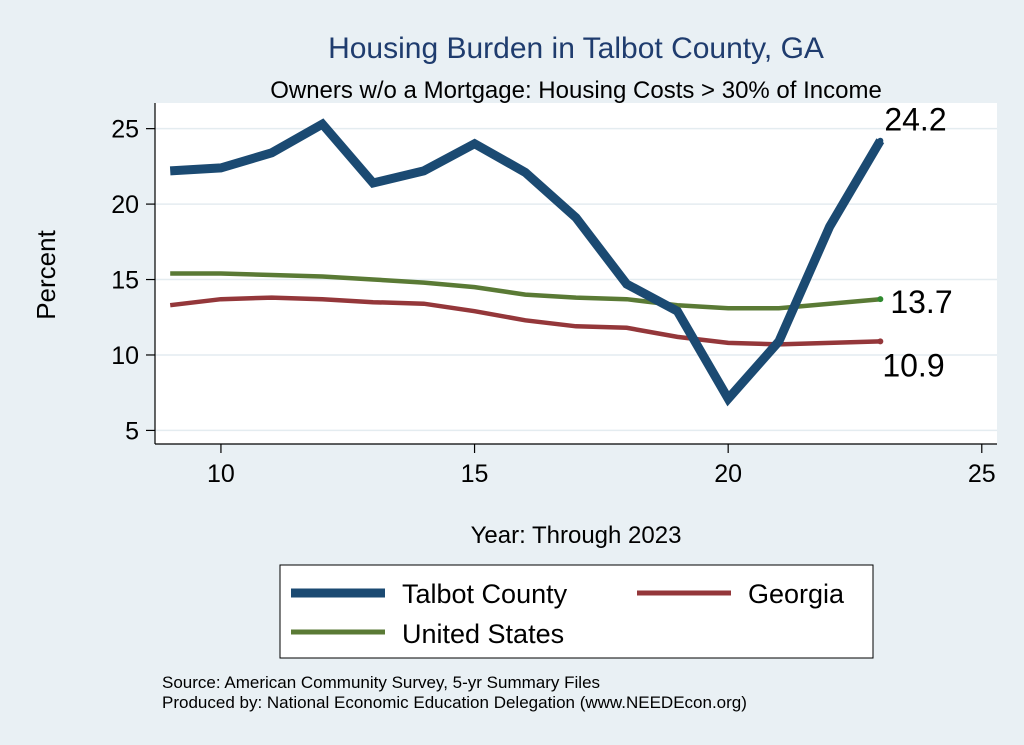 The image size is (1024, 745). I want to click on x-tick-label-25: 25, so click(982, 474).